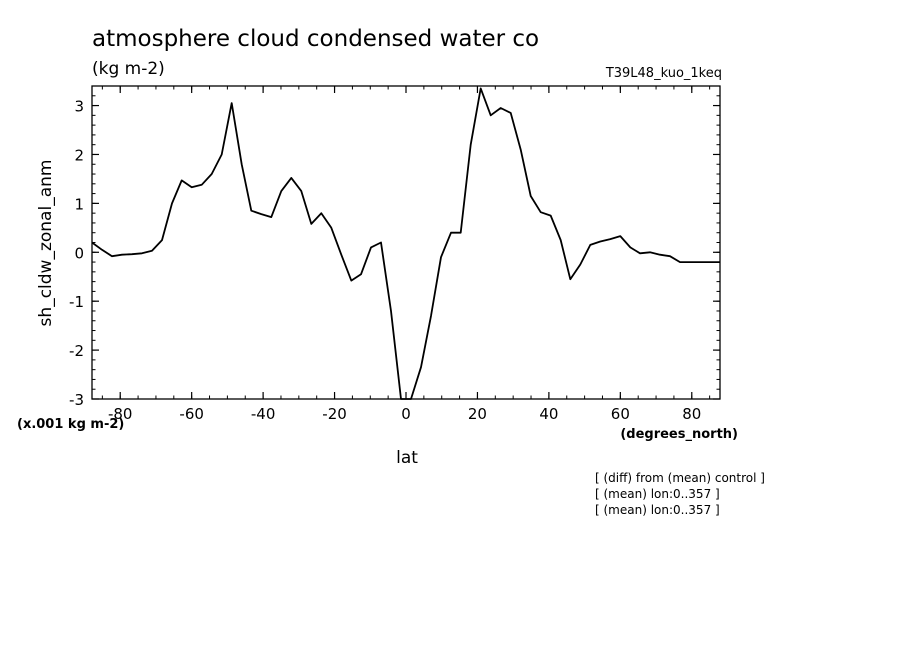  I want to click on annotation-line: [ (diff) from (mean) control ], so click(680, 478).